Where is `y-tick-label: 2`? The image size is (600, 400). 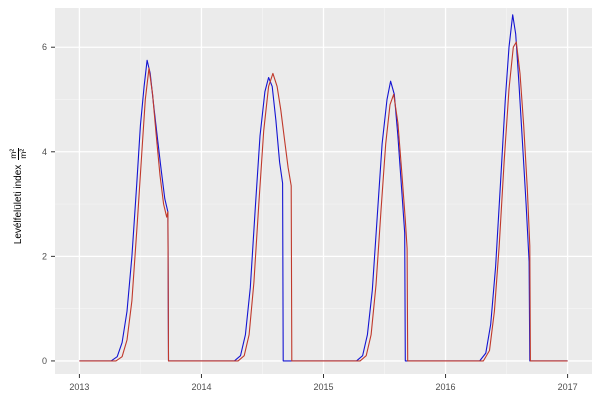 y-tick-label: 2 is located at coordinates (44, 256).